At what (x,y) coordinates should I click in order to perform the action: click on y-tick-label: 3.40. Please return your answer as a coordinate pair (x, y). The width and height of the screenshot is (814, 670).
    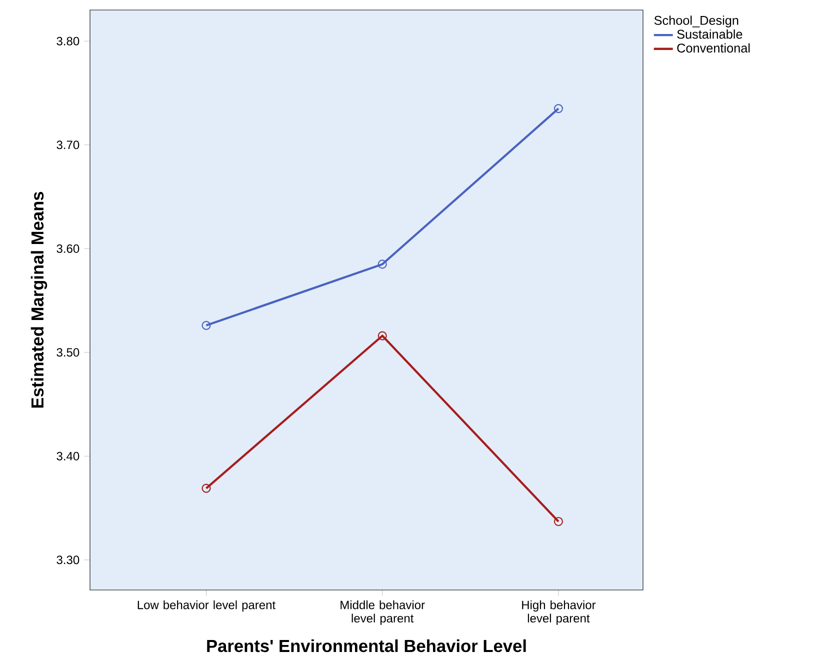
    Looking at the image, I should click on (68, 456).